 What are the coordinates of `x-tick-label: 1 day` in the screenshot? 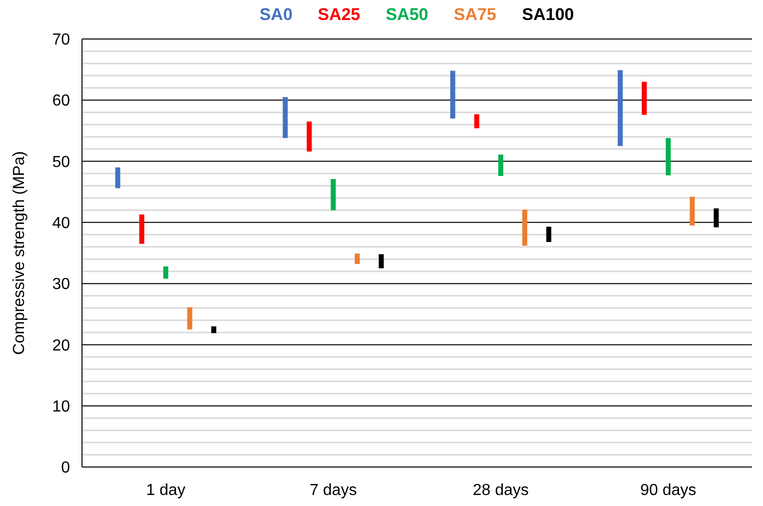 It's located at (166, 490).